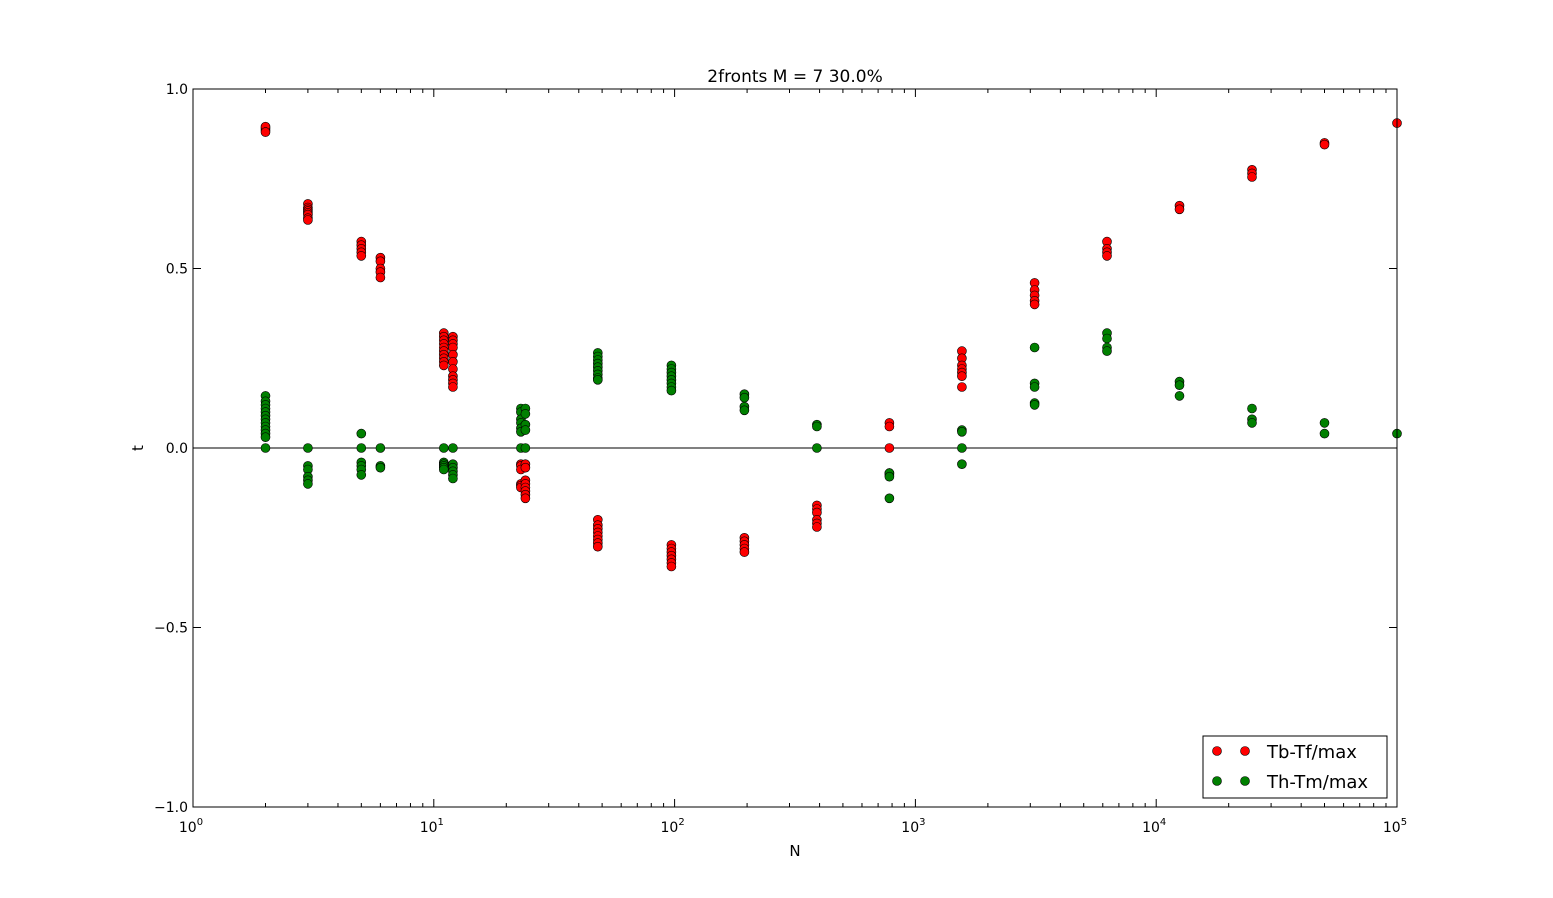  What do you see at coordinates (441, 822) in the screenshot?
I see `x-tick-label-exponent: 1` at bounding box center [441, 822].